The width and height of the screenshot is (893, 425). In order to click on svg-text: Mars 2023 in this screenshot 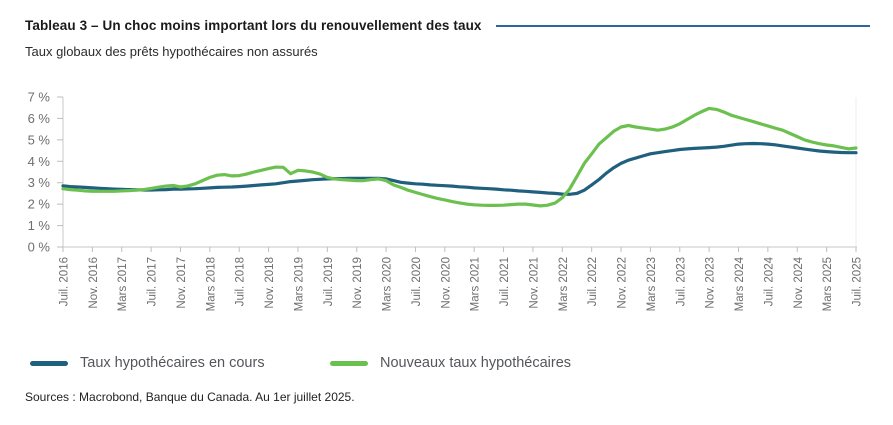, I will do `click(652, 284)`.